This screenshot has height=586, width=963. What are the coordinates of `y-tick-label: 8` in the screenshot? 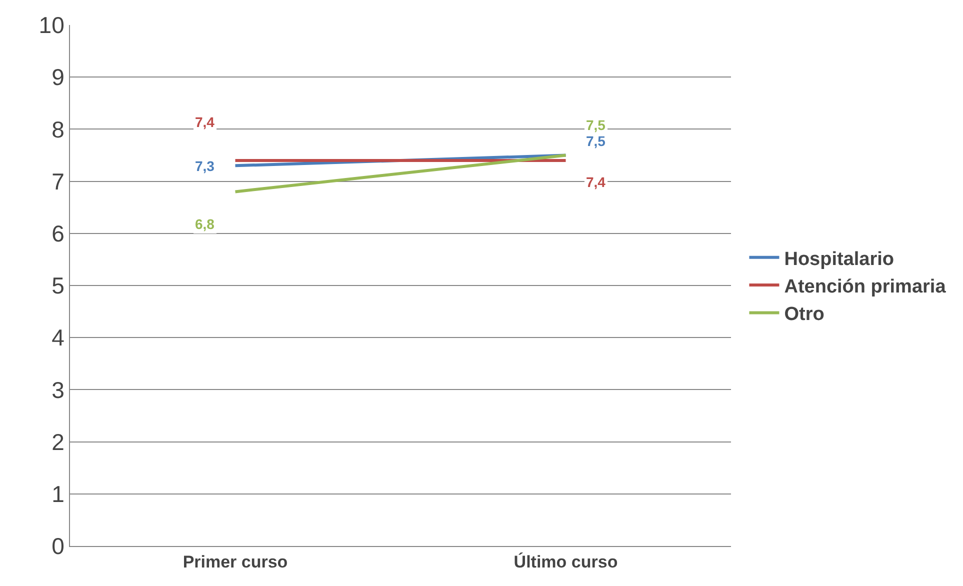 It's located at (58, 129).